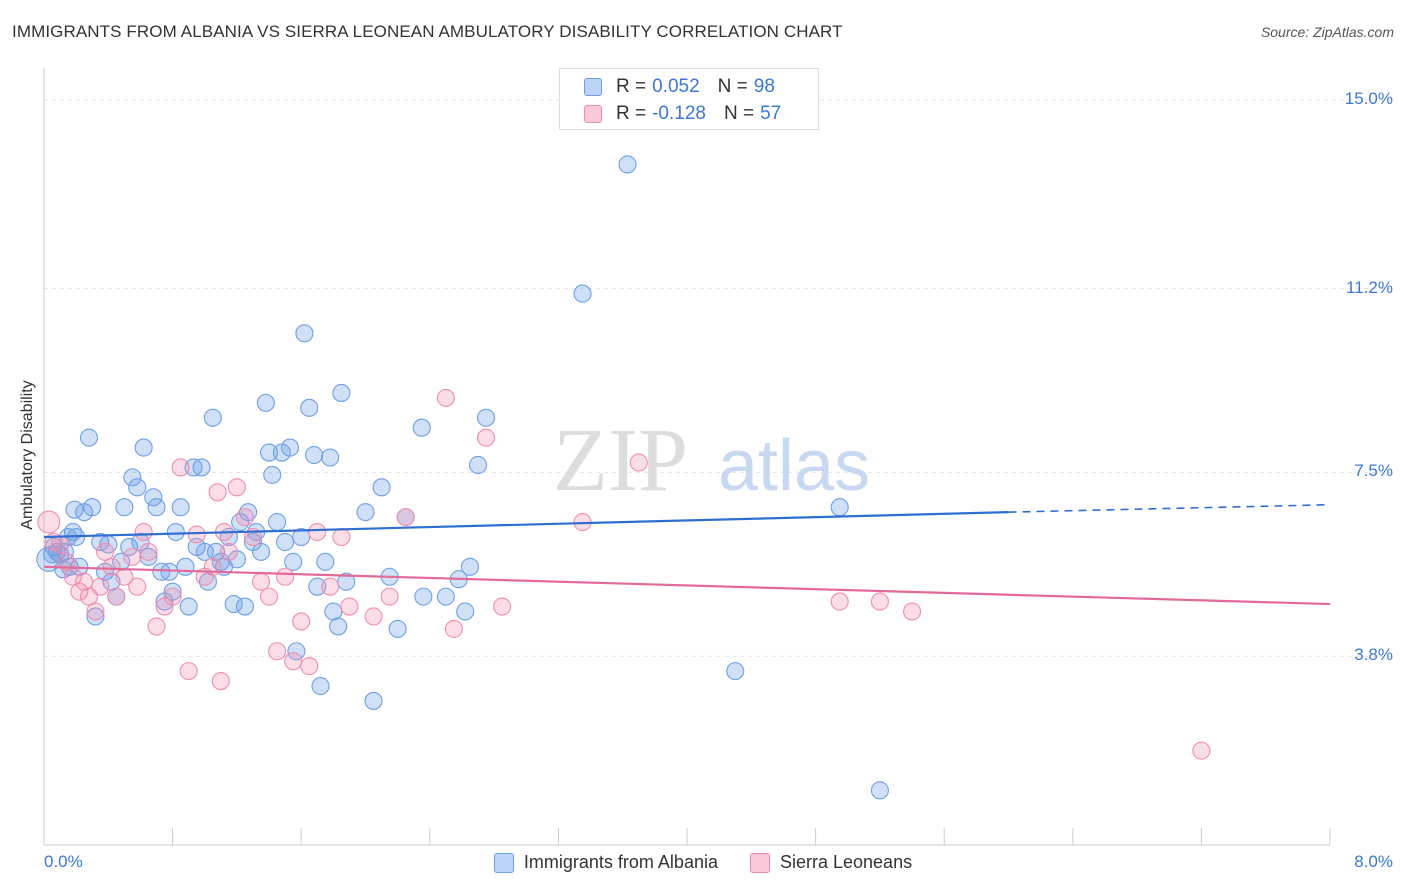  What do you see at coordinates (771, 113) in the screenshot?
I see `n-value: 57` at bounding box center [771, 113].